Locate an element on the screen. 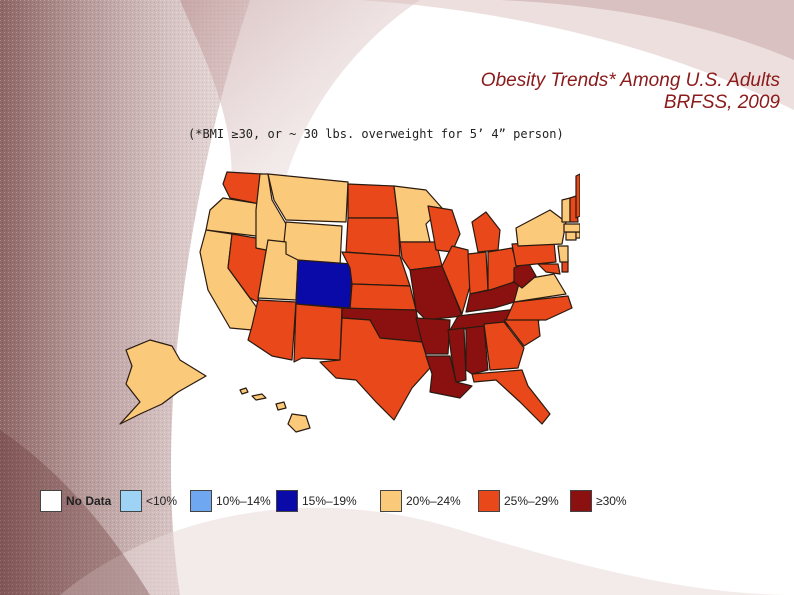 Image resolution: width=794 pixels, height=595 pixels. state-south-dakota is located at coordinates (373, 237).